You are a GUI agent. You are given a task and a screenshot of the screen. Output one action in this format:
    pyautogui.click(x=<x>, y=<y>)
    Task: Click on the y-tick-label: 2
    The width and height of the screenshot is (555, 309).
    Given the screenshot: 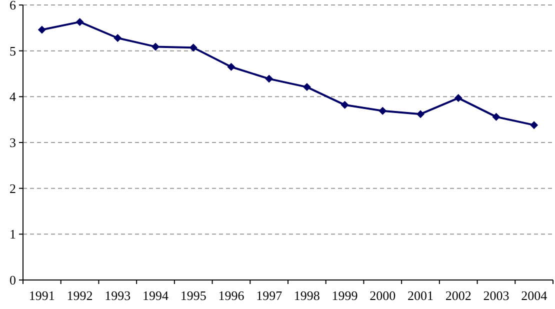 What is the action you would take?
    pyautogui.click(x=13, y=188)
    